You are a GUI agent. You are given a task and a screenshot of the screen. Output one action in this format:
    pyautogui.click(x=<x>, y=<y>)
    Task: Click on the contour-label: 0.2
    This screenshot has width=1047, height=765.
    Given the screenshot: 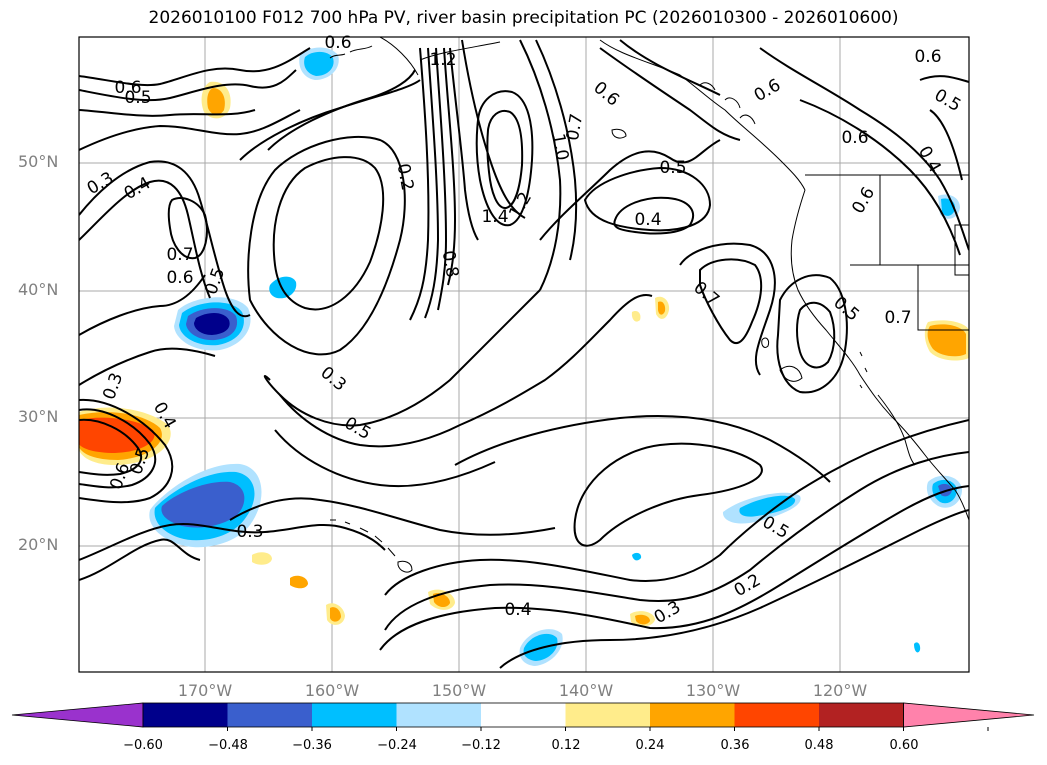 What is the action you would take?
    pyautogui.click(x=405, y=177)
    